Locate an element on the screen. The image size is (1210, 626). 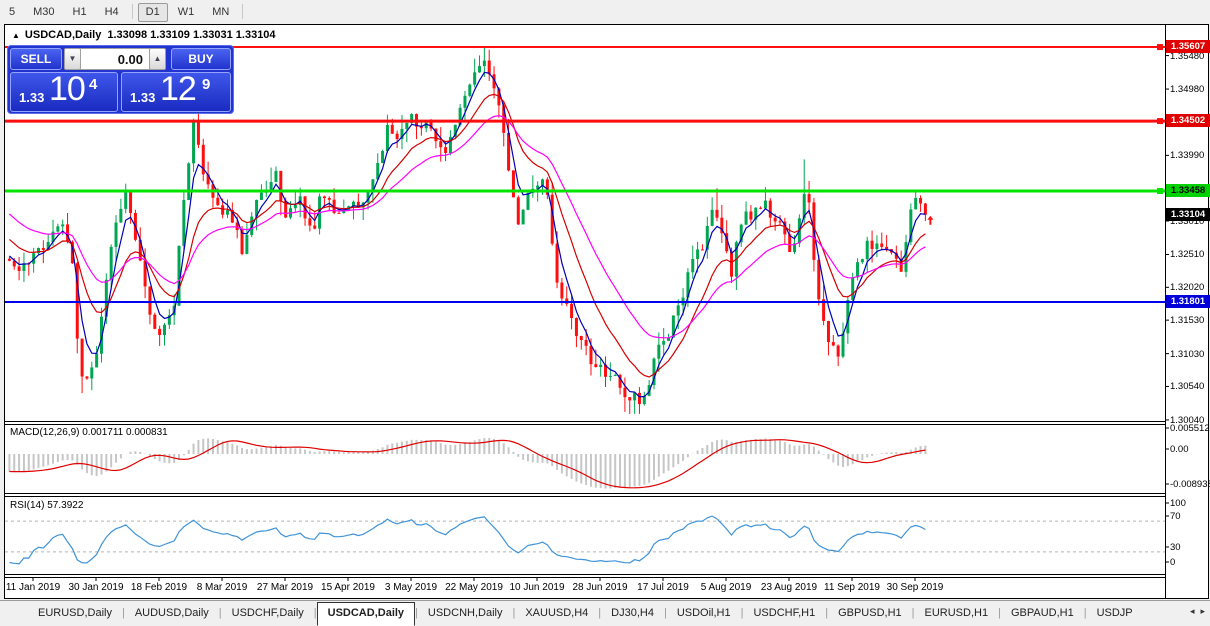
buy-price-display: 1.33 12 9 is located at coordinates (176, 91).